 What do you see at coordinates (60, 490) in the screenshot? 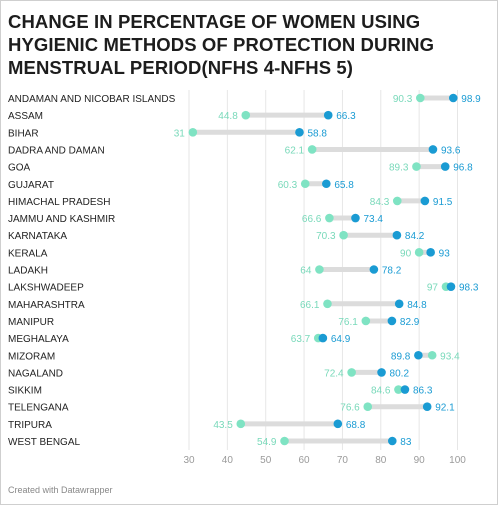
I see `footer-credit: Created with Datawrapper` at bounding box center [60, 490].